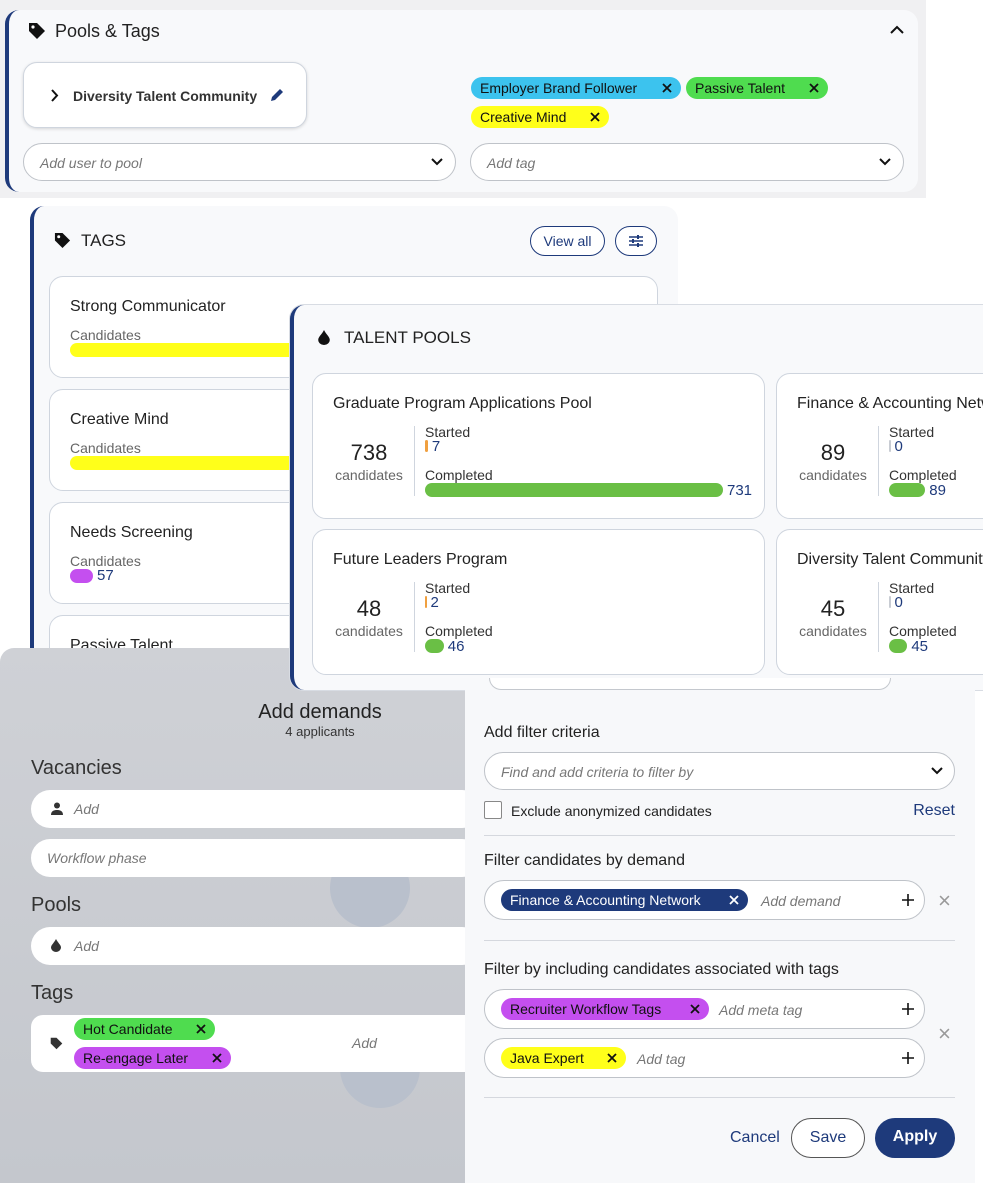  I want to click on button-label: View all, so click(567, 241).